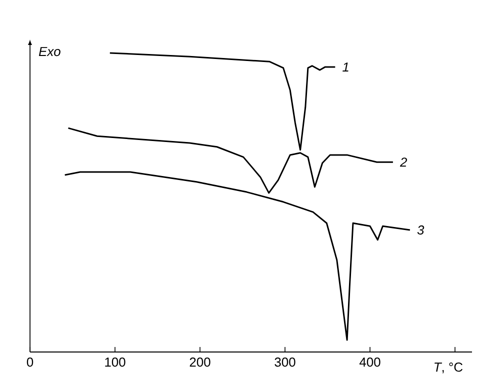 This screenshot has height=387, width=483. What do you see at coordinates (369, 362) in the screenshot?
I see `x-tick-label: 400` at bounding box center [369, 362].